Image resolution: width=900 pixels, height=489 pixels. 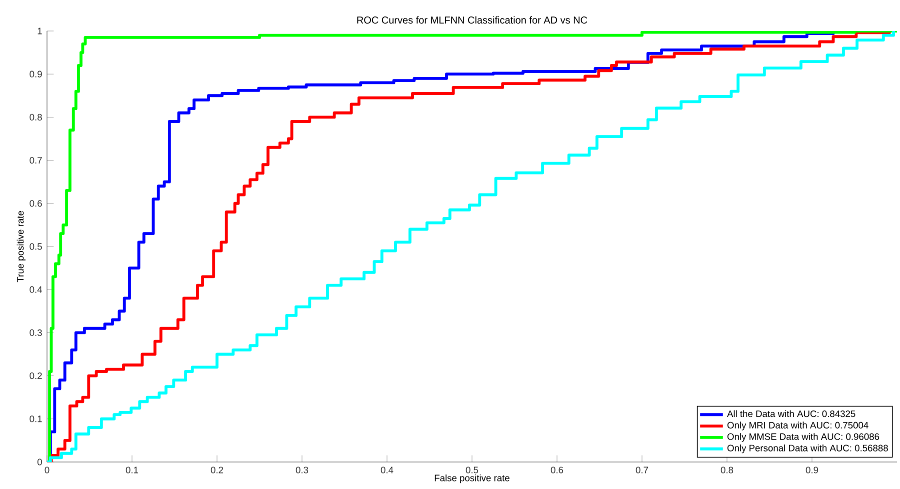 I want to click on x-tick-label: 0.5, so click(x=472, y=470).